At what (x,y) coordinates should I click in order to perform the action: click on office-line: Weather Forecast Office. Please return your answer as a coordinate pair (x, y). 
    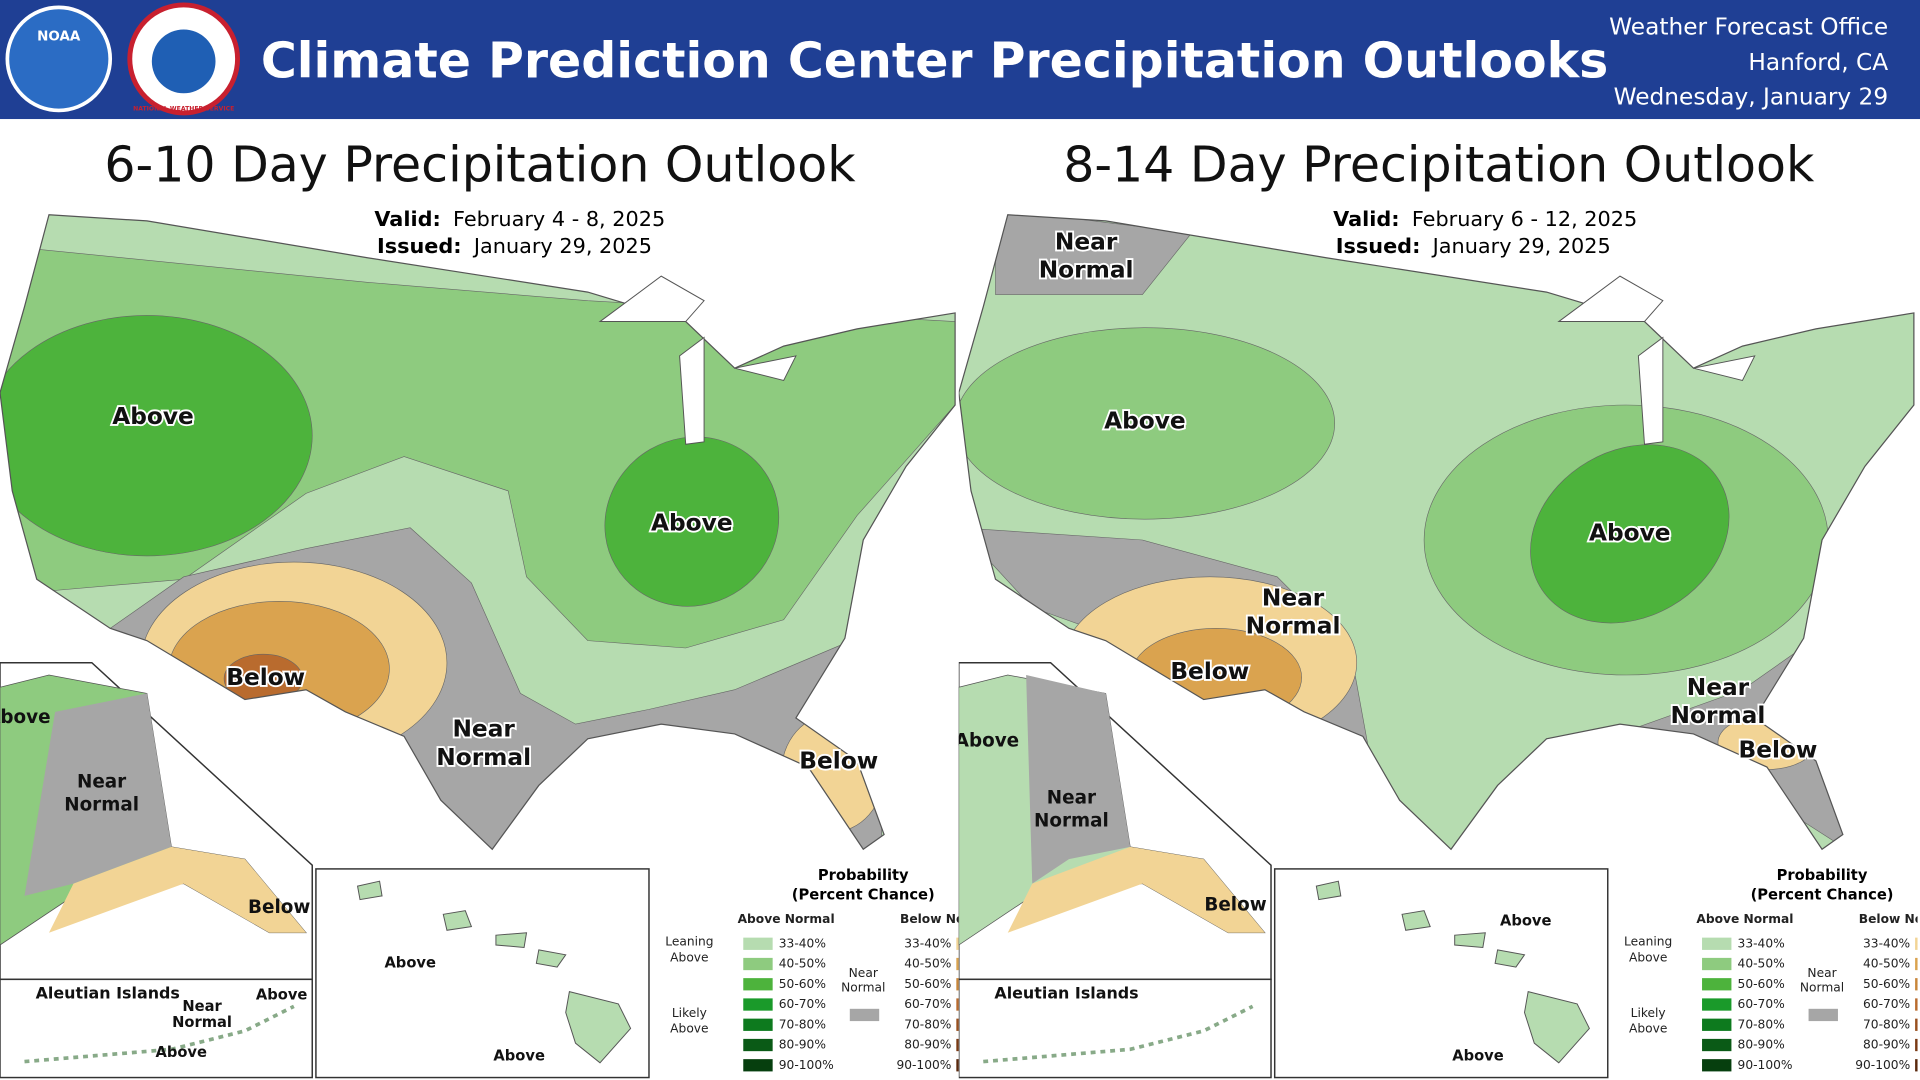
    Looking at the image, I should click on (1748, 26).